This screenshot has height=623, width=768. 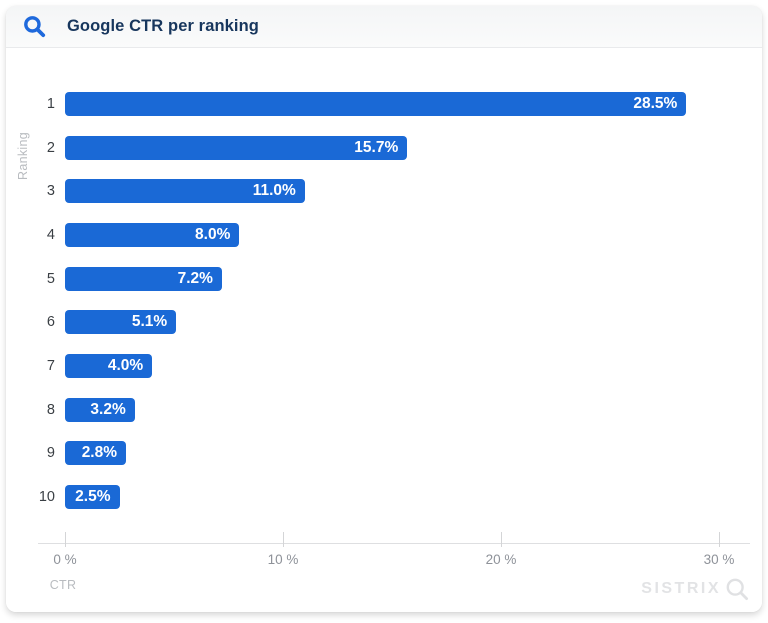 I want to click on x-axis-tick-label: 20 %, so click(x=501, y=559).